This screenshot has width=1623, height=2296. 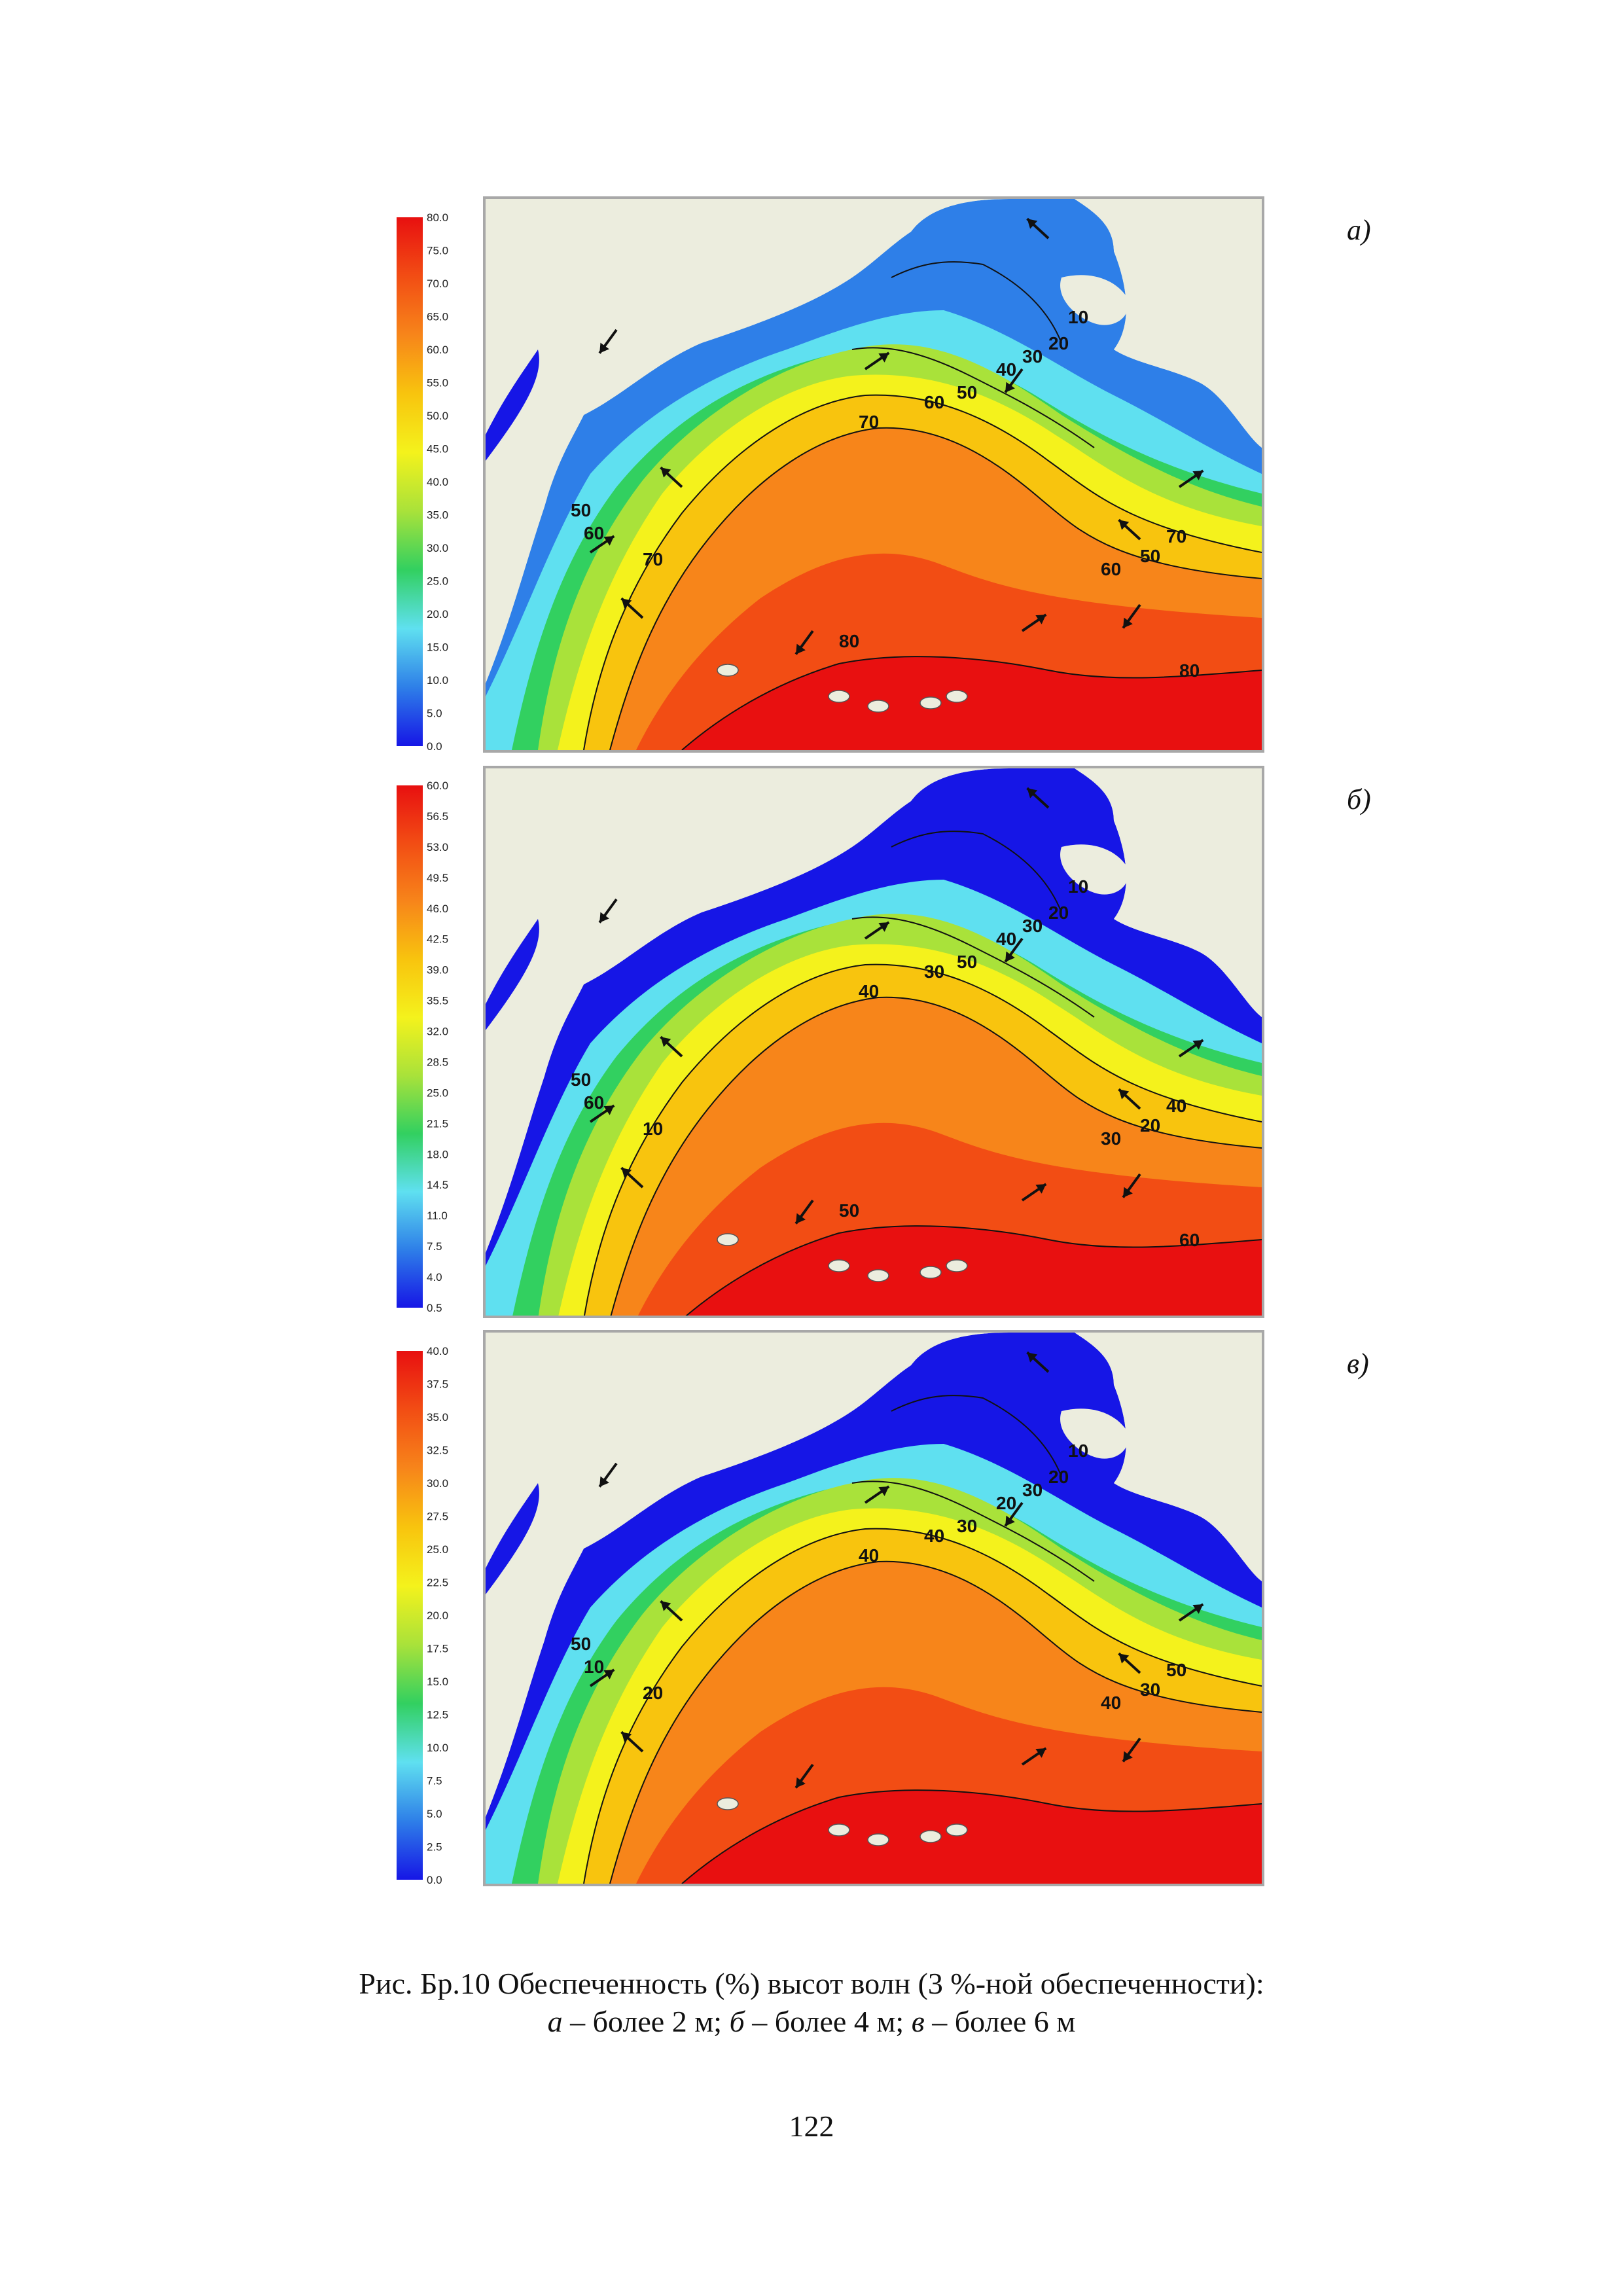 What do you see at coordinates (646, 2021) in the screenshot?
I see `caption-a-text: – более 2 м;` at bounding box center [646, 2021].